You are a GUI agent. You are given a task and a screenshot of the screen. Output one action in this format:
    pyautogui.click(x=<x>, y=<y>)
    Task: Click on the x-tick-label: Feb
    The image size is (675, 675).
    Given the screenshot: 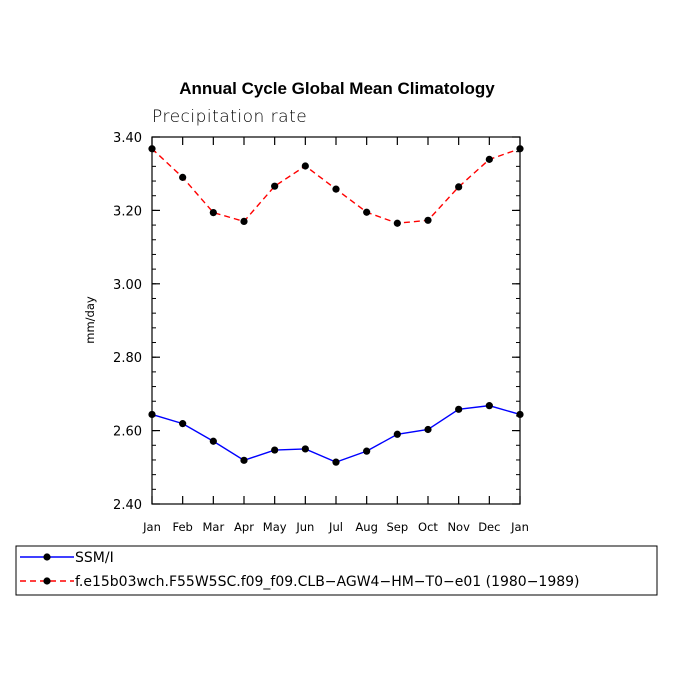 What is the action you would take?
    pyautogui.click(x=182, y=527)
    